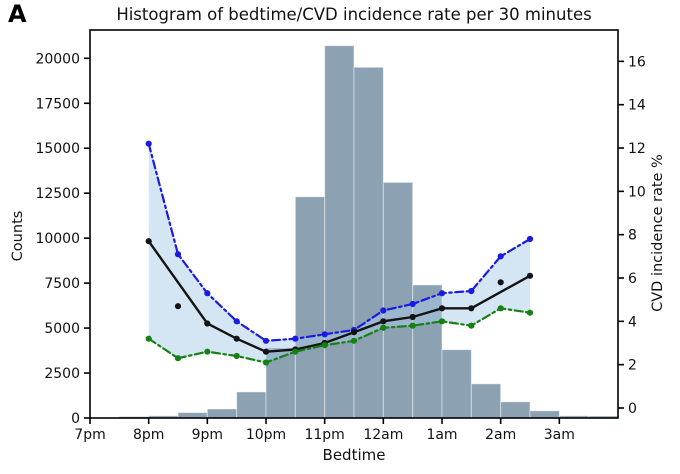 The image size is (680, 474). I want to click on panel-label: A, so click(17, 14).